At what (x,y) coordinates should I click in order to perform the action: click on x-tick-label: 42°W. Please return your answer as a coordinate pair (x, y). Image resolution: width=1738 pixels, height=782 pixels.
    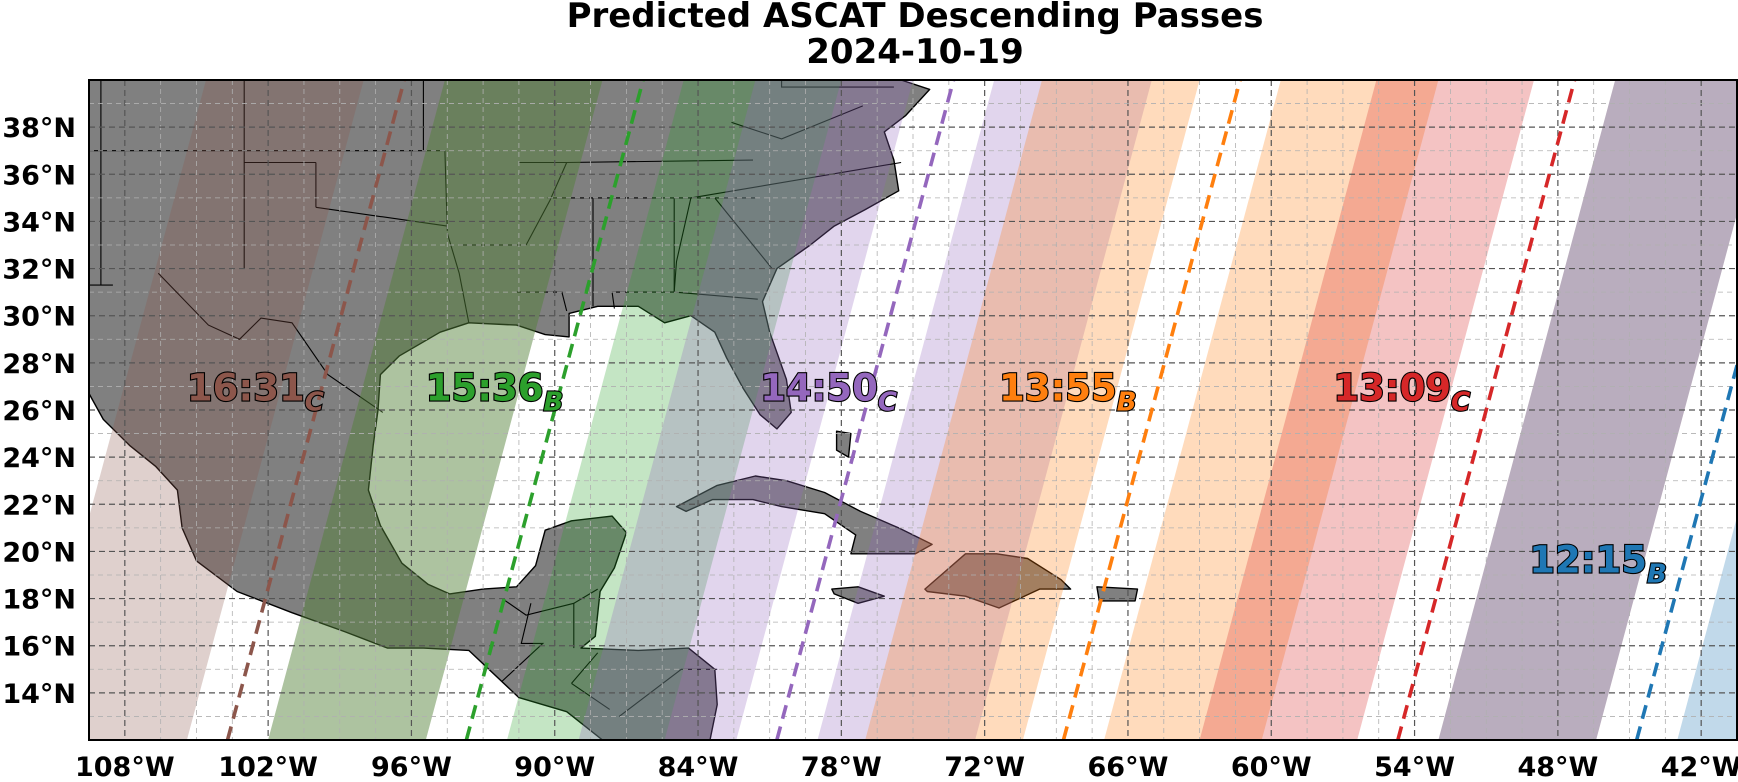
    Looking at the image, I should click on (1699, 767).